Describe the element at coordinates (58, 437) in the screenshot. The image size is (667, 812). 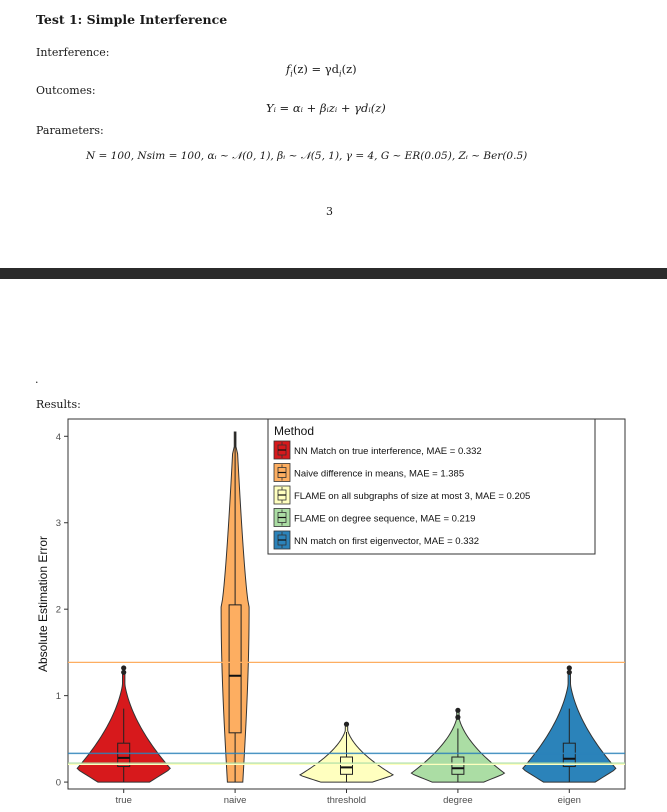
I see `y-tick-label: 4` at that location.